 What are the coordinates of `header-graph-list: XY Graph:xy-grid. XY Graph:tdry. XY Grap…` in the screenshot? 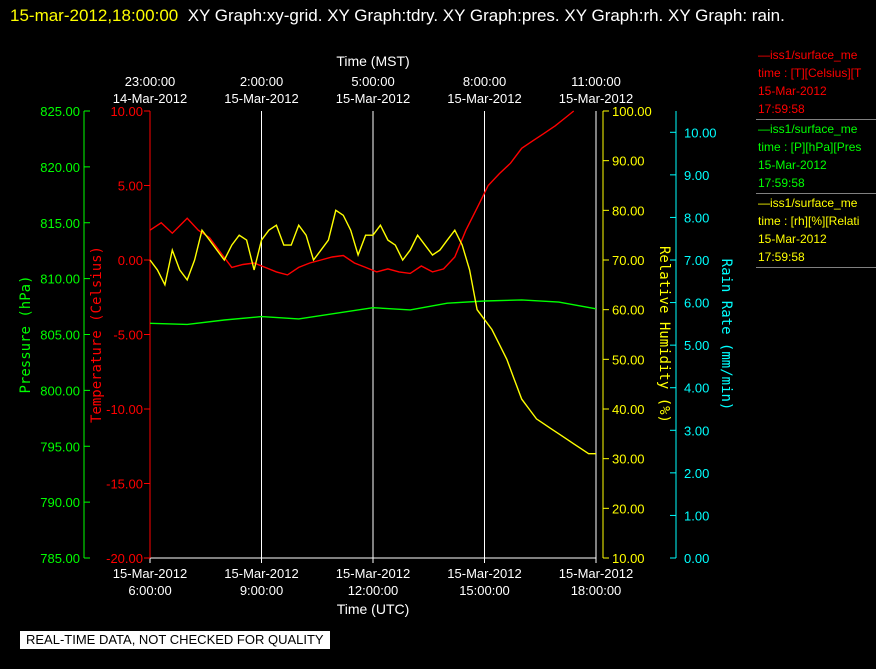 It's located at (486, 15).